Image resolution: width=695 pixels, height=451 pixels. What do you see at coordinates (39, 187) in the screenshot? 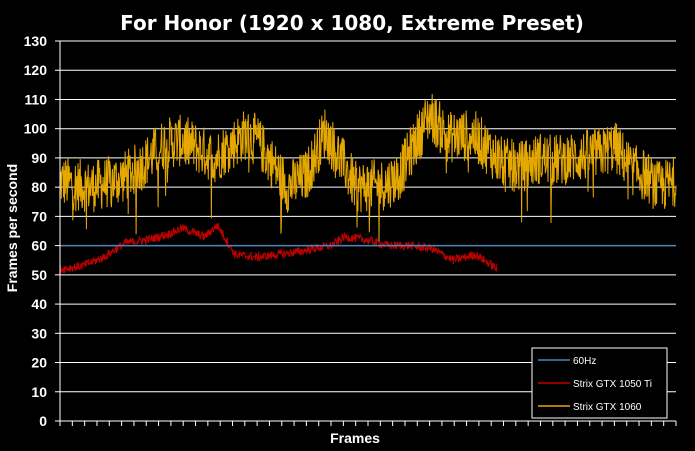
I see `y-tick-label: 80` at bounding box center [39, 187].